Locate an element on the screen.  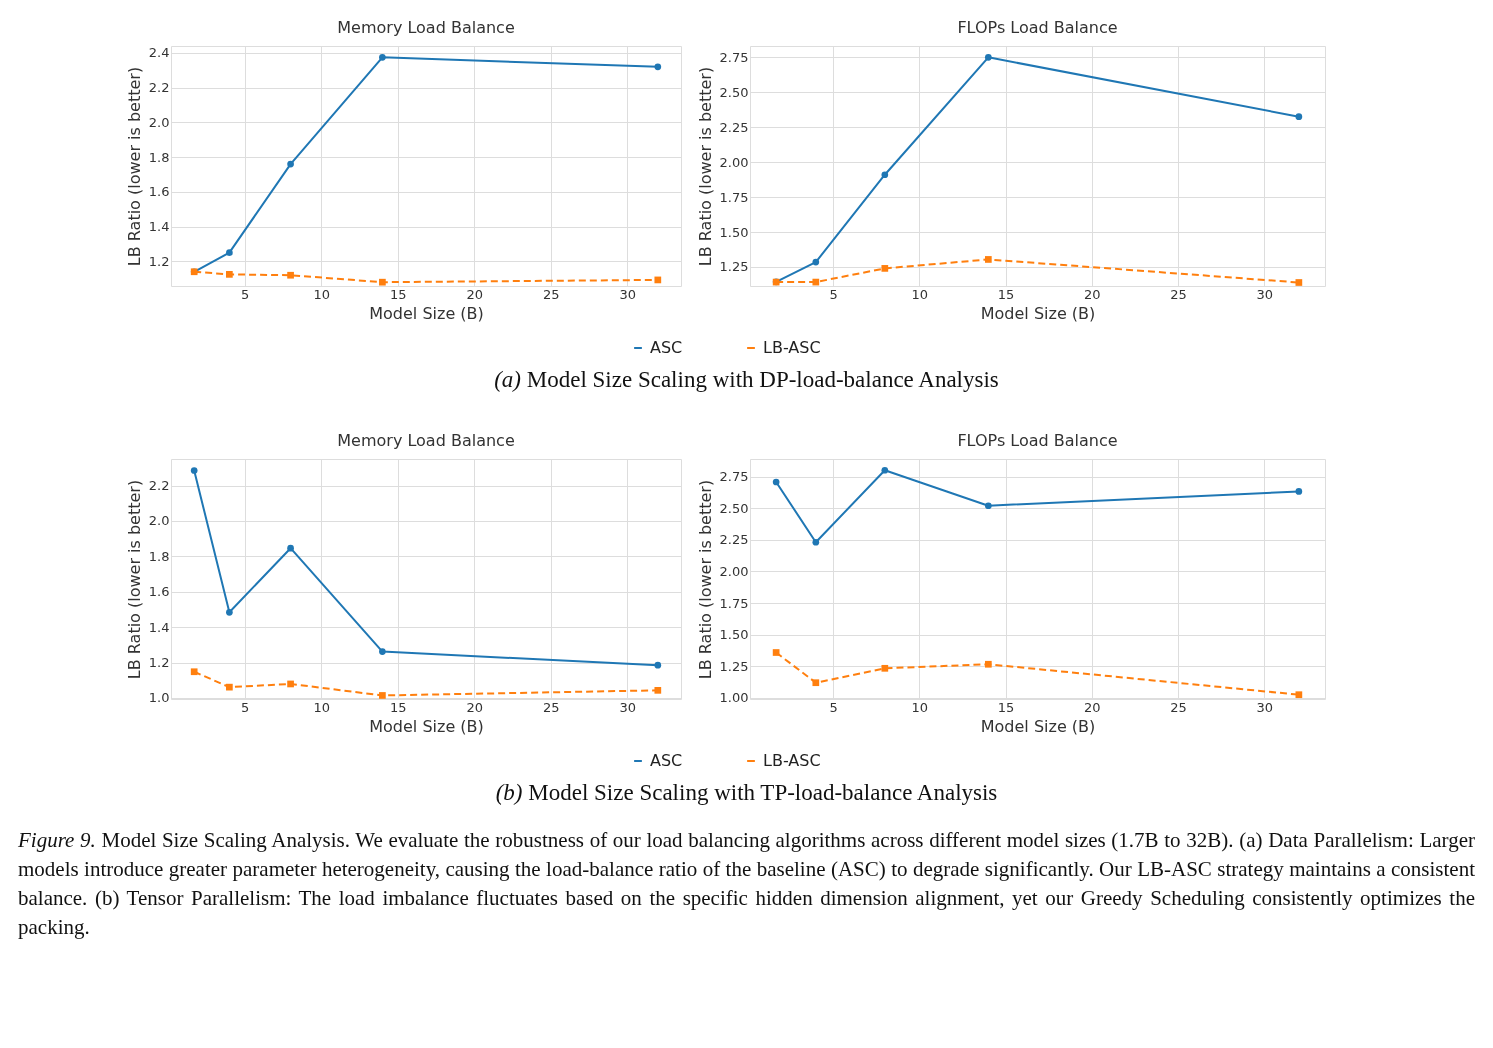
y-tick-label: 1.00 is located at coordinates (734, 698).